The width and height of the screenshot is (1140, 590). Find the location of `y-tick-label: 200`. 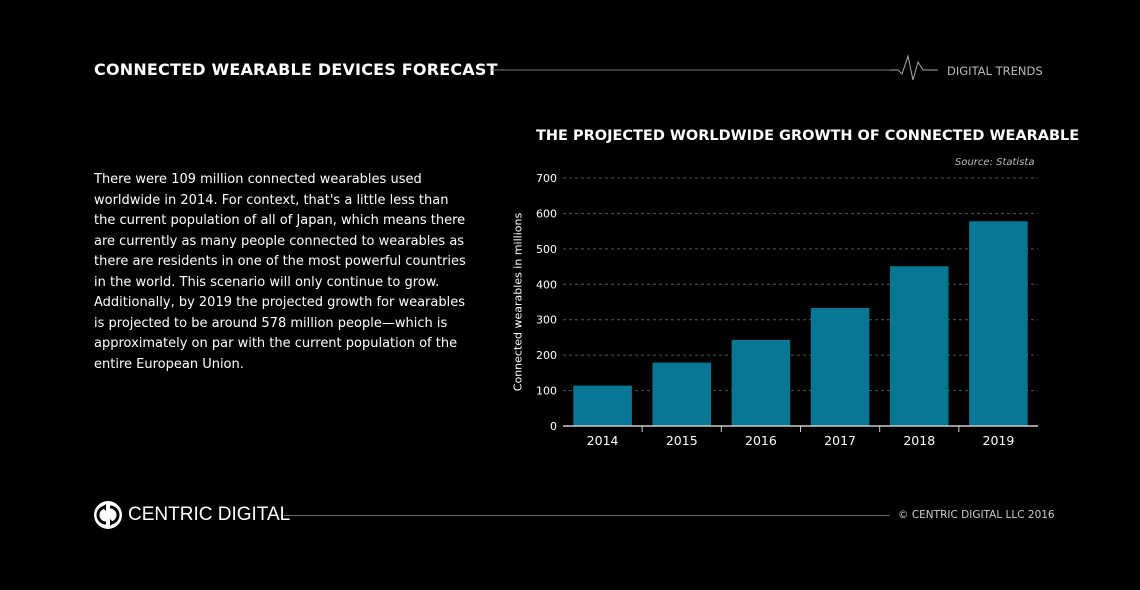

y-tick-label: 200 is located at coordinates (546, 355).